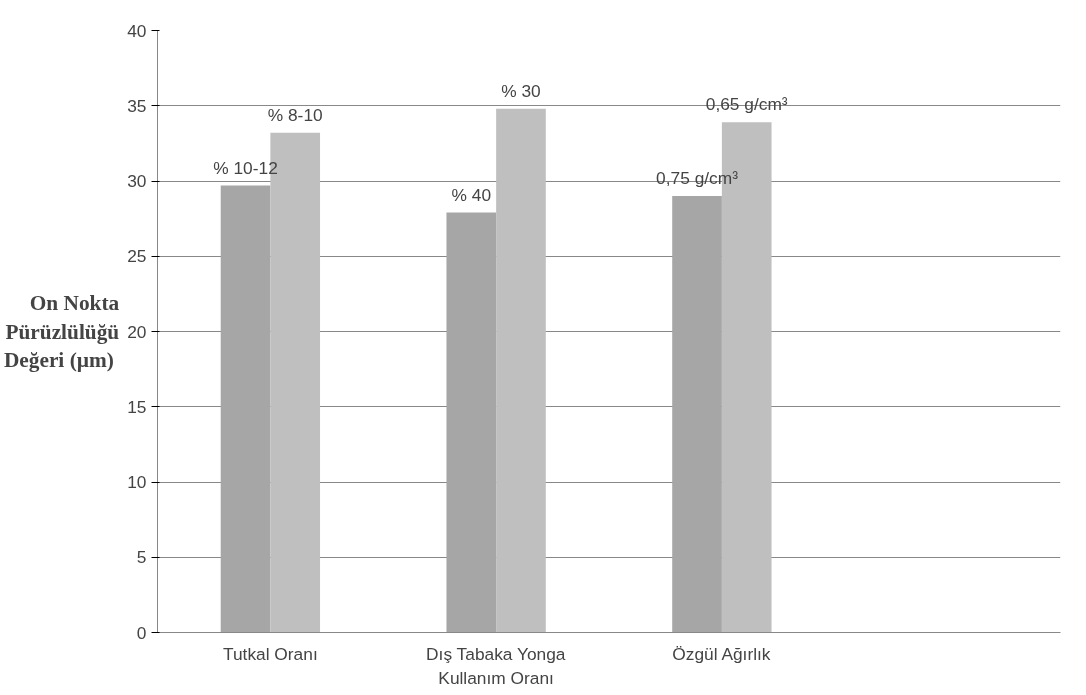 The height and width of the screenshot is (695, 1086). Describe the element at coordinates (61, 331) in the screenshot. I see `y-axis-title: On Nokta Pürüzlülüğü Değeri (µm)` at that location.